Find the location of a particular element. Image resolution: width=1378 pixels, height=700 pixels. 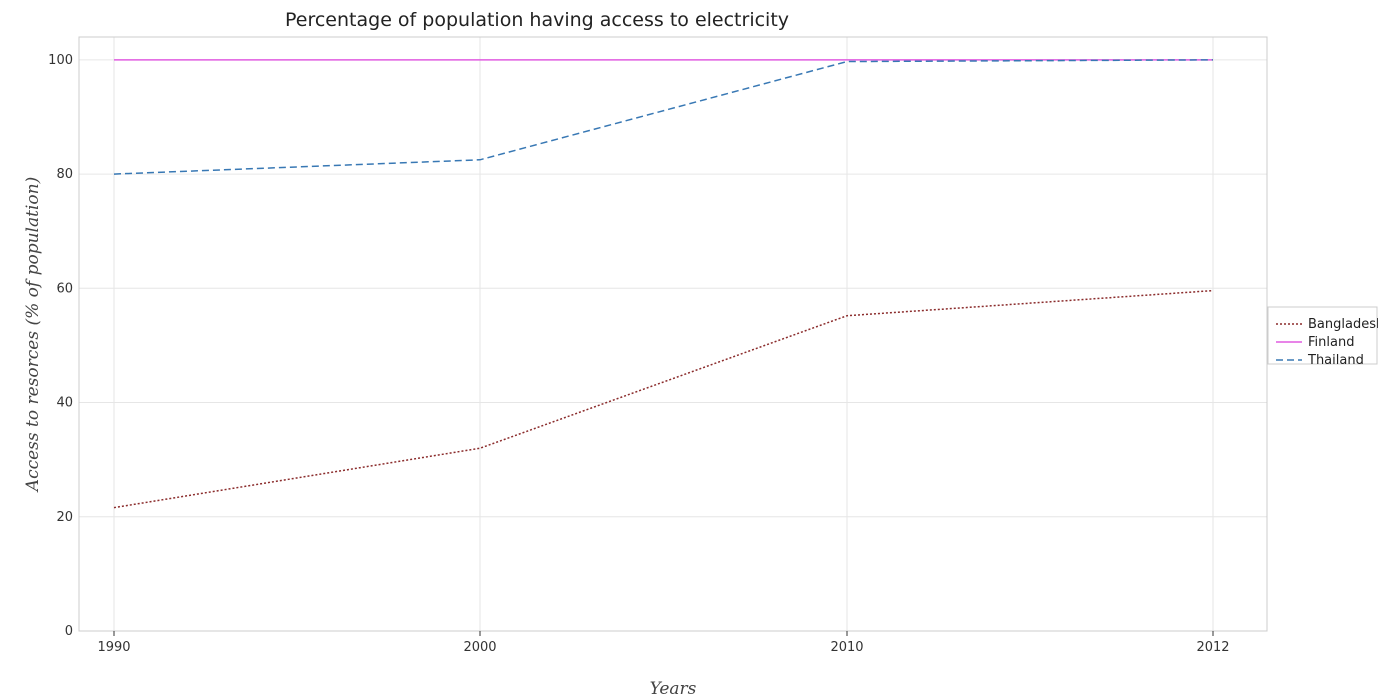

legend: Bangladesh Finland Thailand is located at coordinates (1322, 337).